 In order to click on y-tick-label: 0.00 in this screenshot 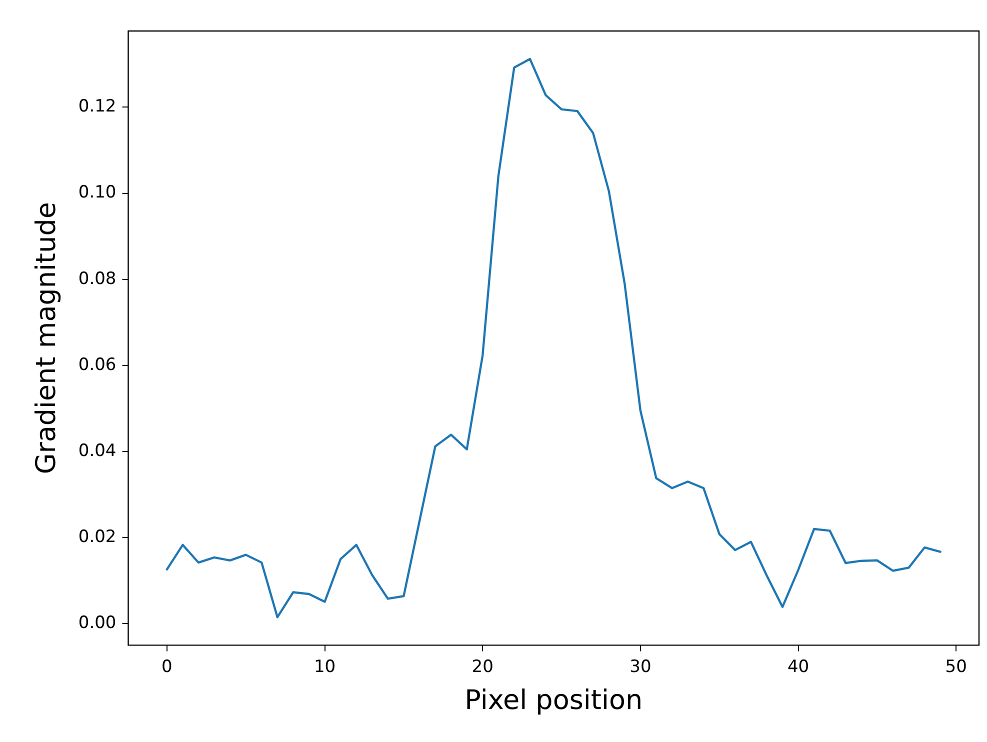, I will do `click(97, 623)`.